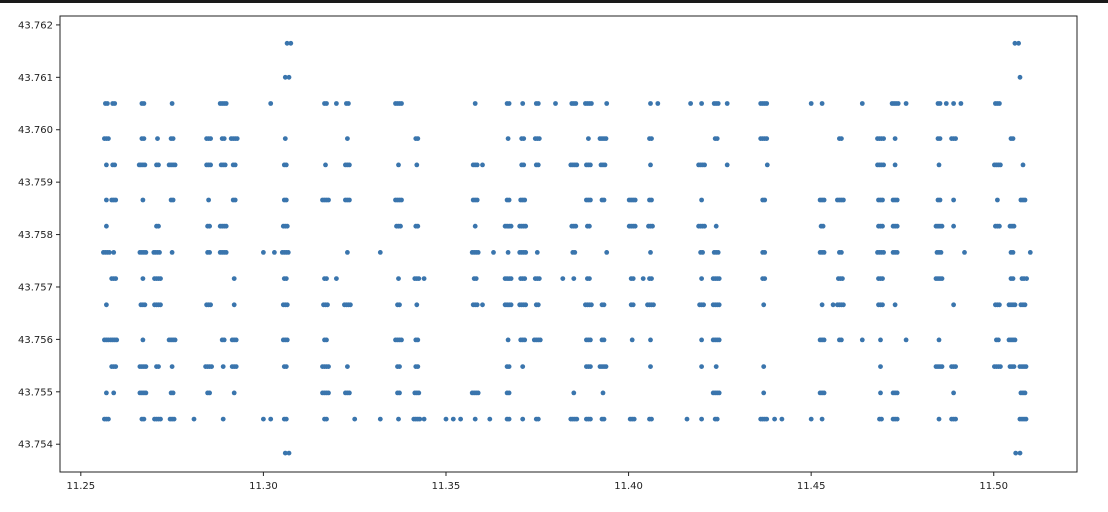 The width and height of the screenshot is (1108, 512). Describe the element at coordinates (35, 235) in the screenshot. I see `y-tick-label: 43.758` at that location.